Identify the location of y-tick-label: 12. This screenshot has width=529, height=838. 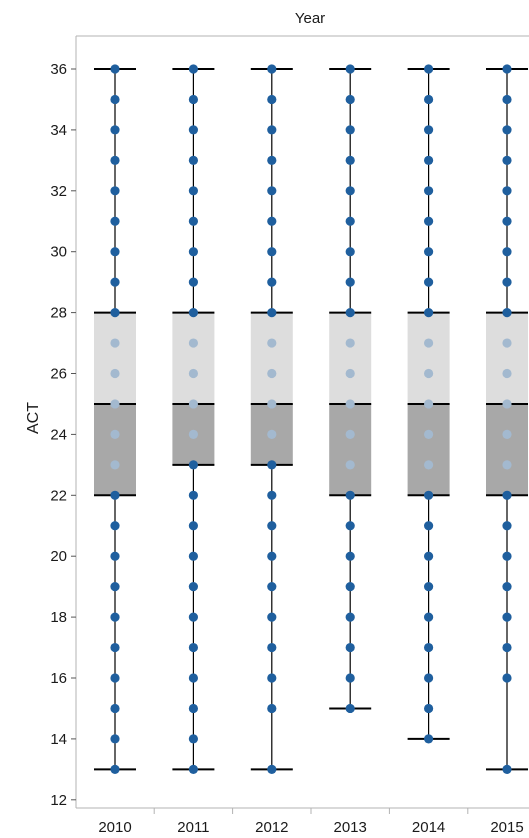
(58, 800).